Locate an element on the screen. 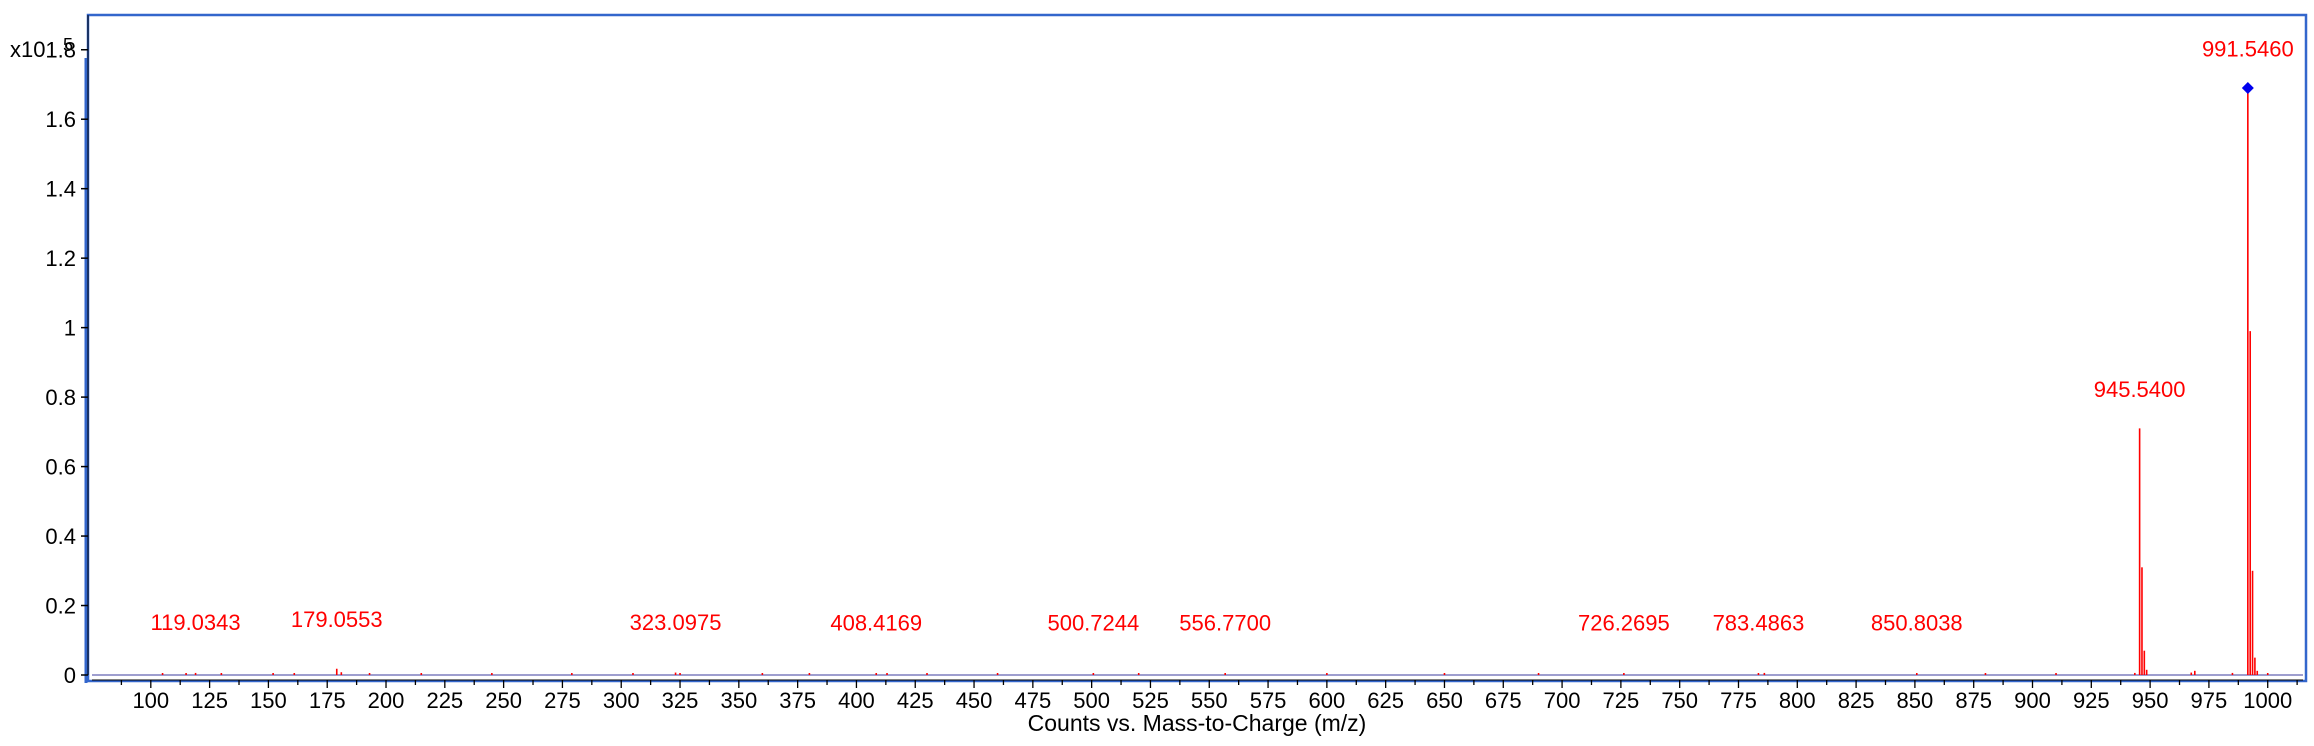  x-tick-label: 375 is located at coordinates (797, 700).